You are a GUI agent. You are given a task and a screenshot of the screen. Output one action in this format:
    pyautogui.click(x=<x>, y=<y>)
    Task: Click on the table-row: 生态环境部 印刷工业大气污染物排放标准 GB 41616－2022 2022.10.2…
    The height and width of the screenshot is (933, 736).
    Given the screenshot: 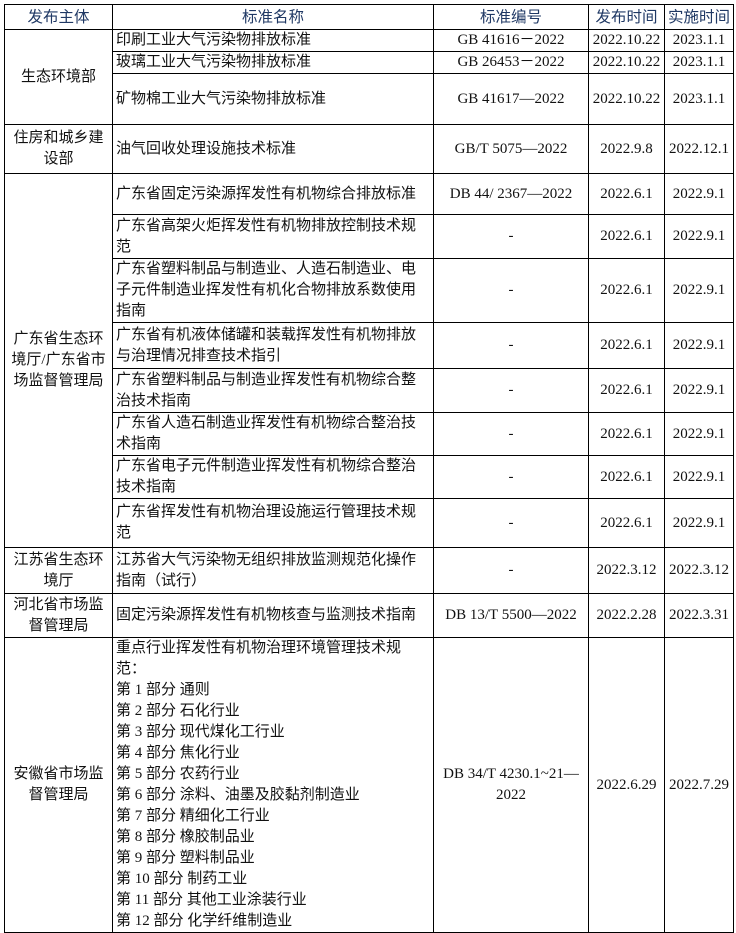 What is the action you would take?
    pyautogui.click(x=369, y=77)
    